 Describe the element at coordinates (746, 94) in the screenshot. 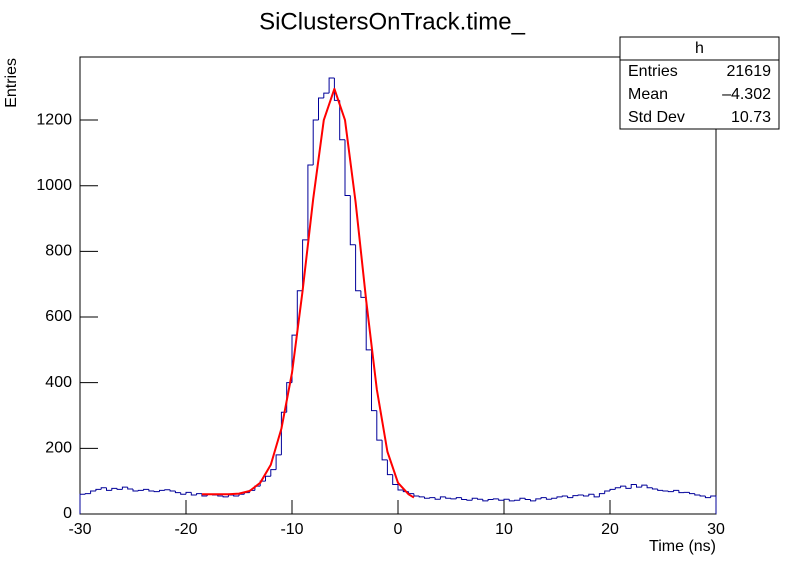

I see `stats-value: –4.302` at that location.